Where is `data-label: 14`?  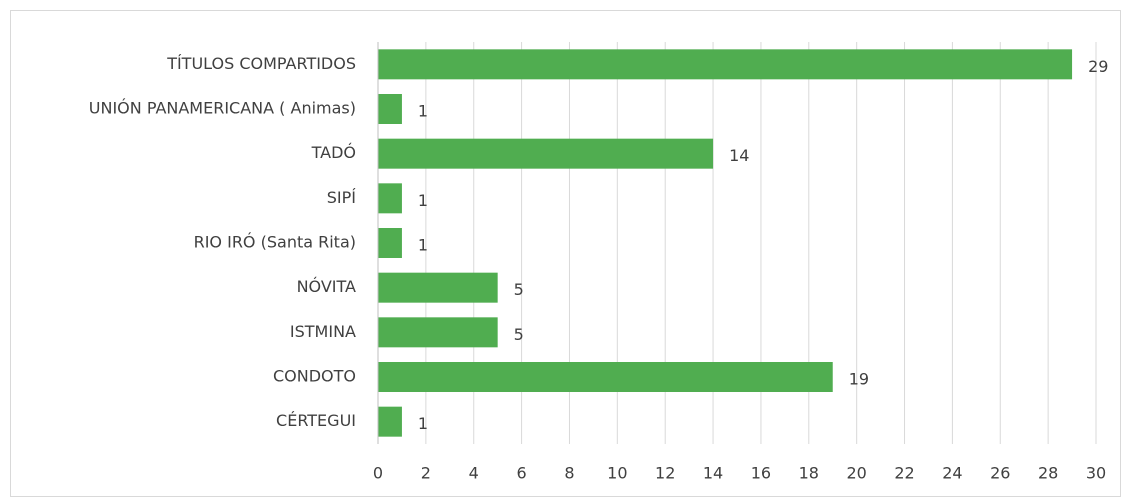 data-label: 14 is located at coordinates (739, 155).